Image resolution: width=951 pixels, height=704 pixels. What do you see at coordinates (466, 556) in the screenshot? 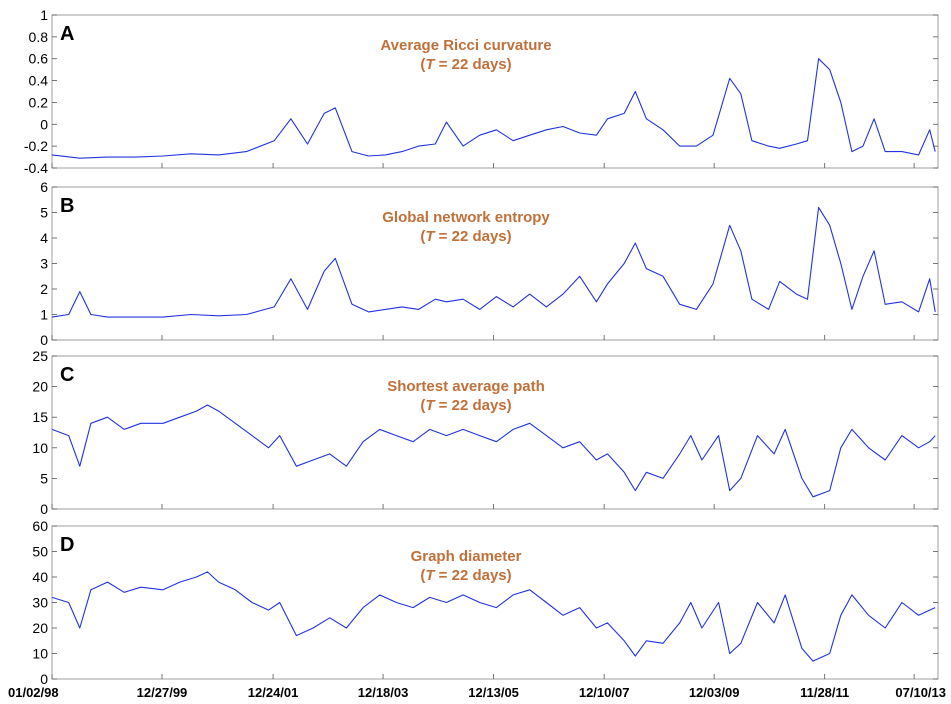
I see `panel-title: Graph diameter` at bounding box center [466, 556].